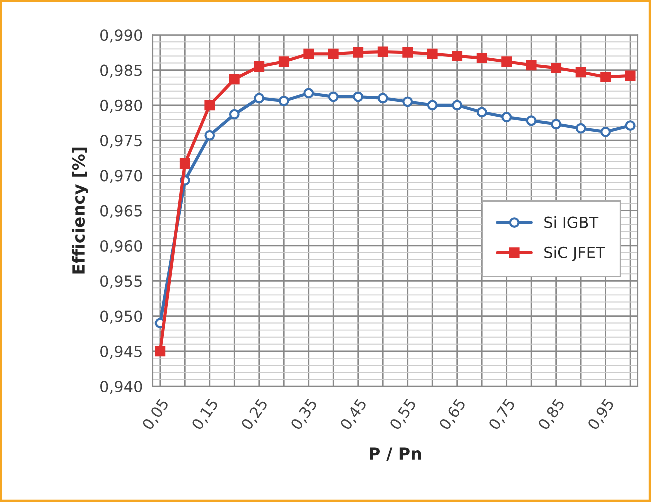 This screenshot has height=502, width=651. I want to click on y-tick-label: 0,970, so click(121, 177).